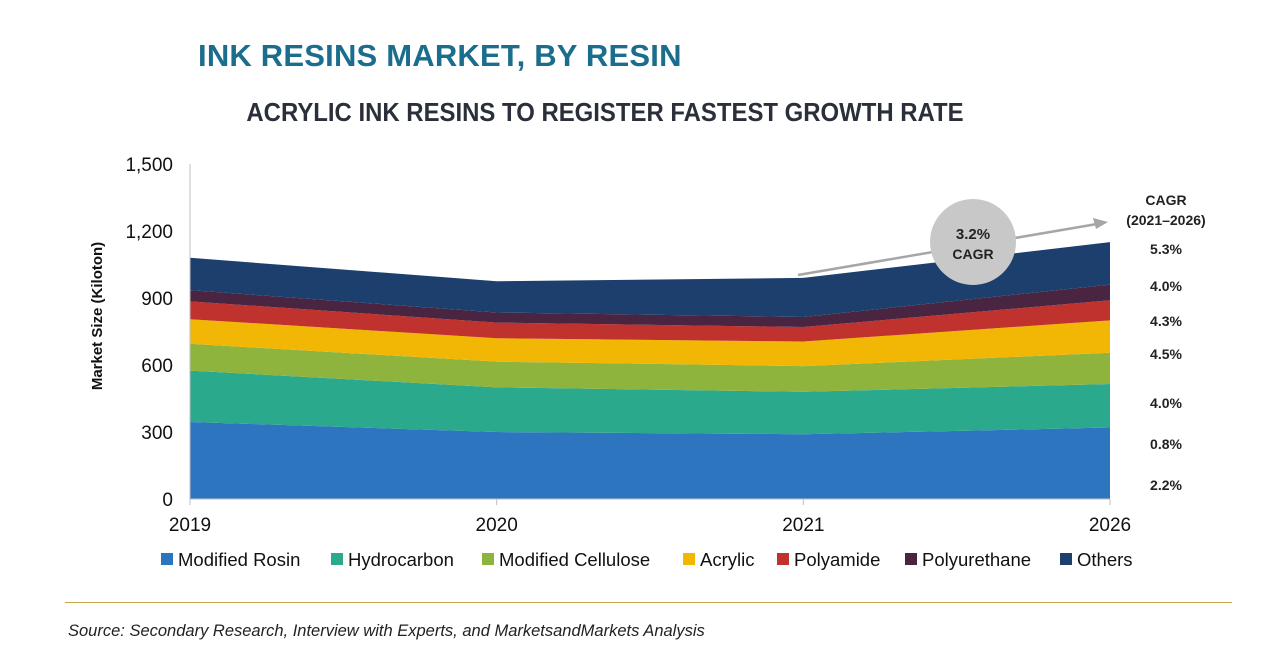 Image resolution: width=1280 pixels, height=670 pixels. What do you see at coordinates (401, 559) in the screenshot?
I see `legend-label-hydrocarbon: Hydrocarbon` at bounding box center [401, 559].